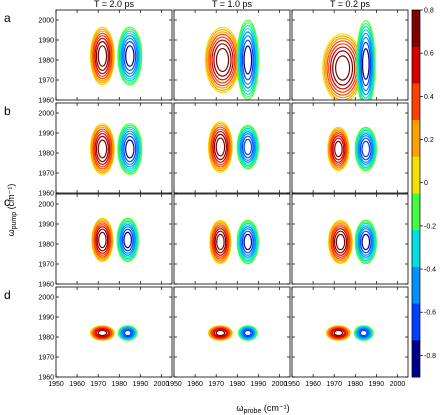  Describe the element at coordinates (162, 384) in the screenshot. I see `x-tick-label: 2000` at that location.